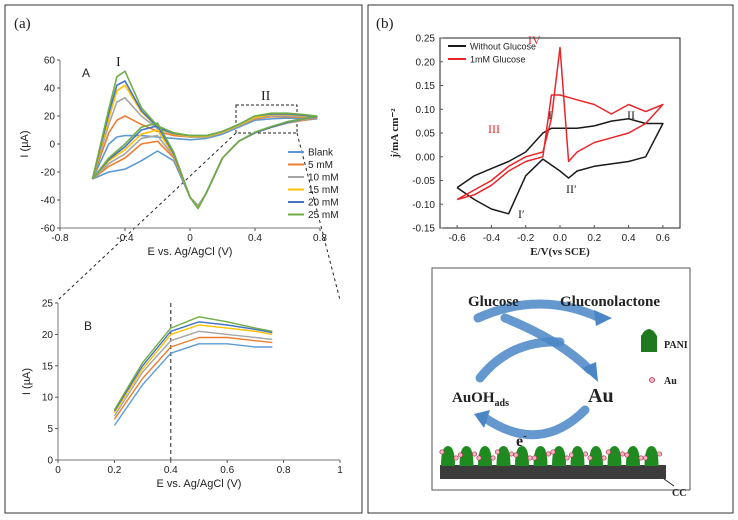 This screenshot has height=520, width=738. What do you see at coordinates (571, 189) in the screenshot?
I see `annotation: II′` at bounding box center [571, 189].